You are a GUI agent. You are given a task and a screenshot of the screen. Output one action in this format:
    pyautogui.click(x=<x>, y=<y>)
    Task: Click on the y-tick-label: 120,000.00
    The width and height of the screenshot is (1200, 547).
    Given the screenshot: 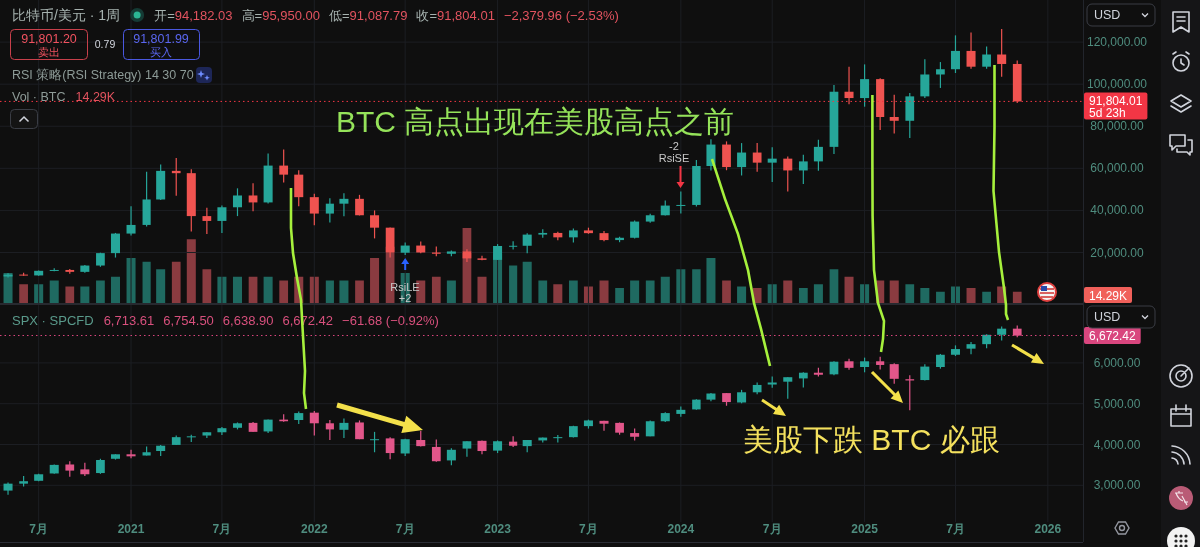 What is the action you would take?
    pyautogui.click(x=1117, y=42)
    